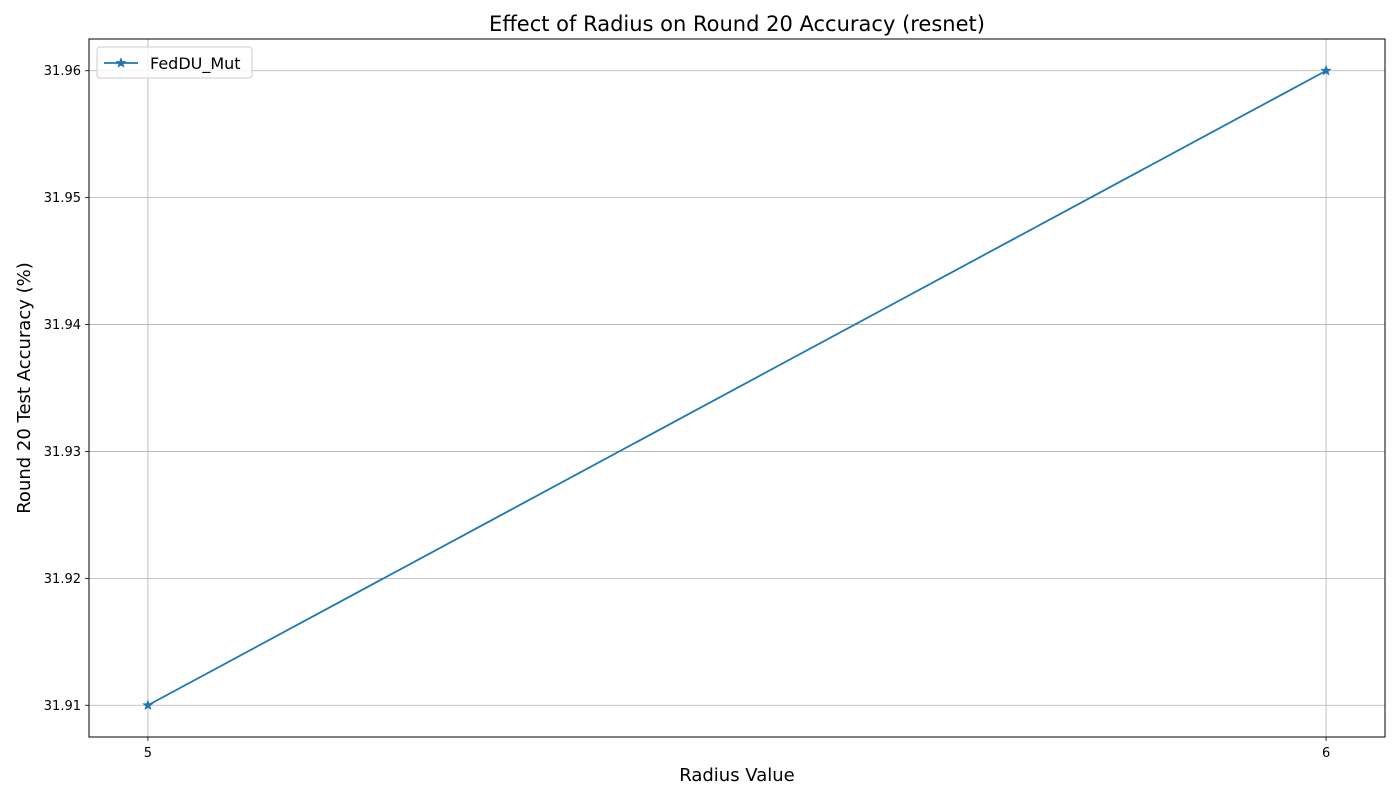 This screenshot has height=800, width=1400. Describe the element at coordinates (148, 753) in the screenshot. I see `x-tick-label: 5` at that location.